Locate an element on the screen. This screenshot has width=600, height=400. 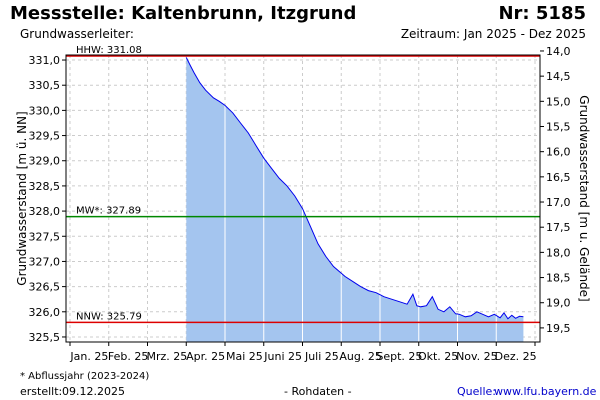
footnote: * Abflussjahr (2023-2024) is located at coordinates (85, 376).